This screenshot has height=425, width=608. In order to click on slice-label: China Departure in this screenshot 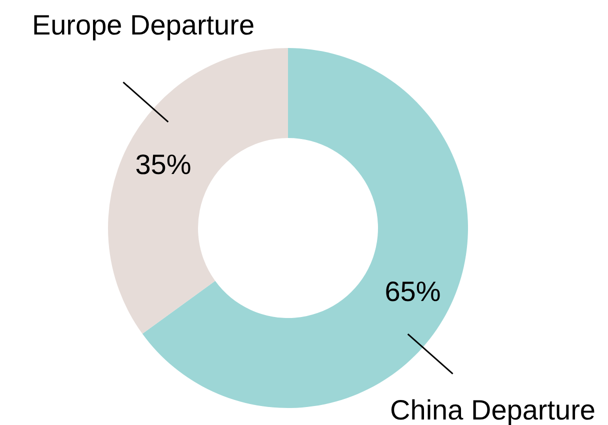, I will do `click(493, 409)`.